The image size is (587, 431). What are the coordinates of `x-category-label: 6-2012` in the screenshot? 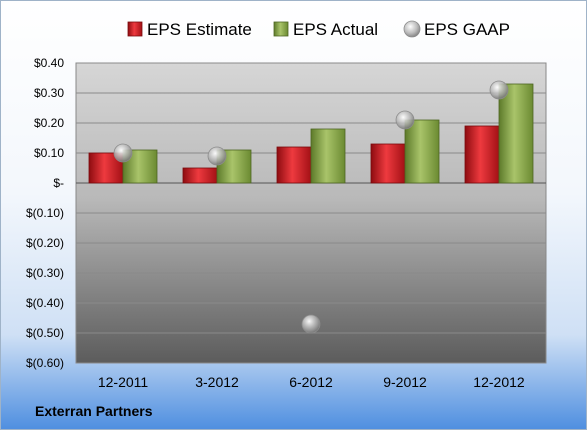 It's located at (311, 382).